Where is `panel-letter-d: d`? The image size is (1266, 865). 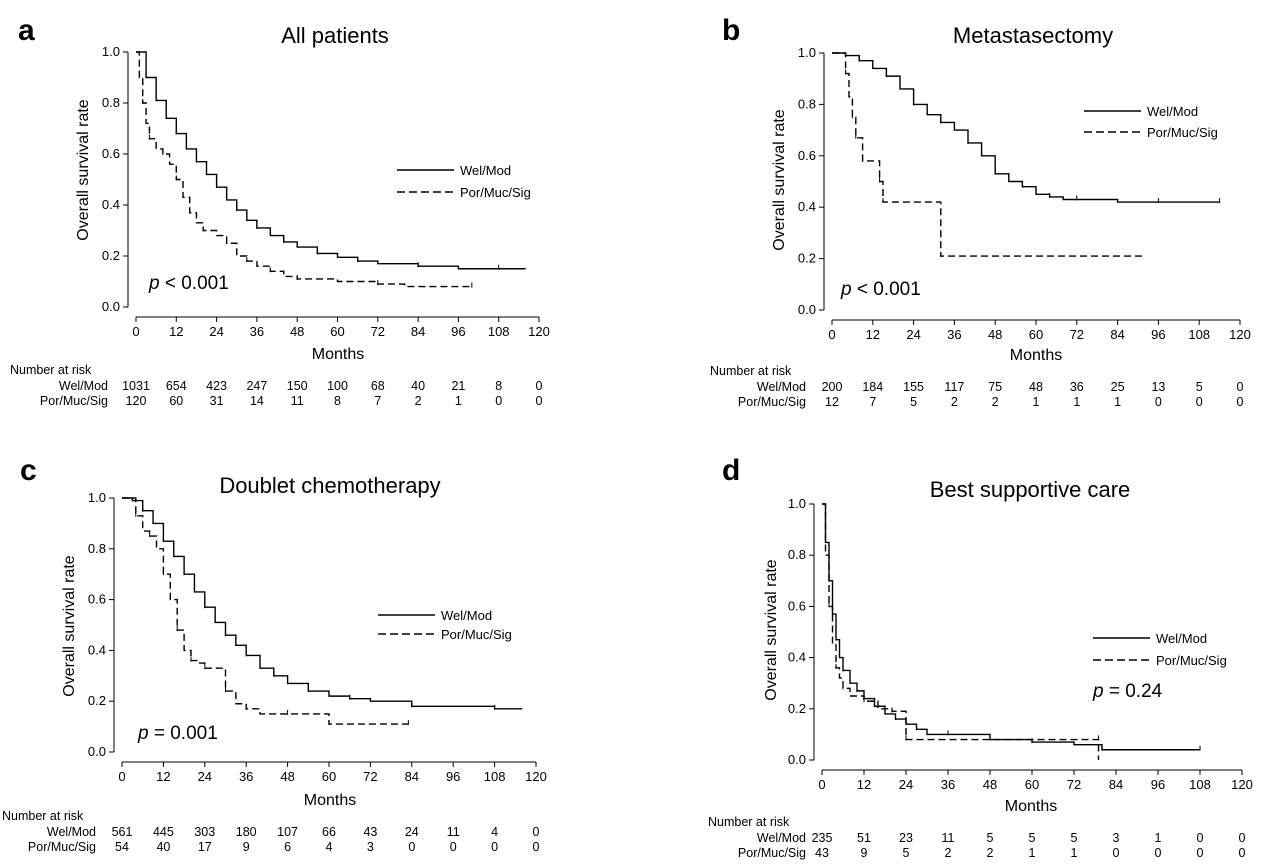 panel-letter-d: d is located at coordinates (731, 470).